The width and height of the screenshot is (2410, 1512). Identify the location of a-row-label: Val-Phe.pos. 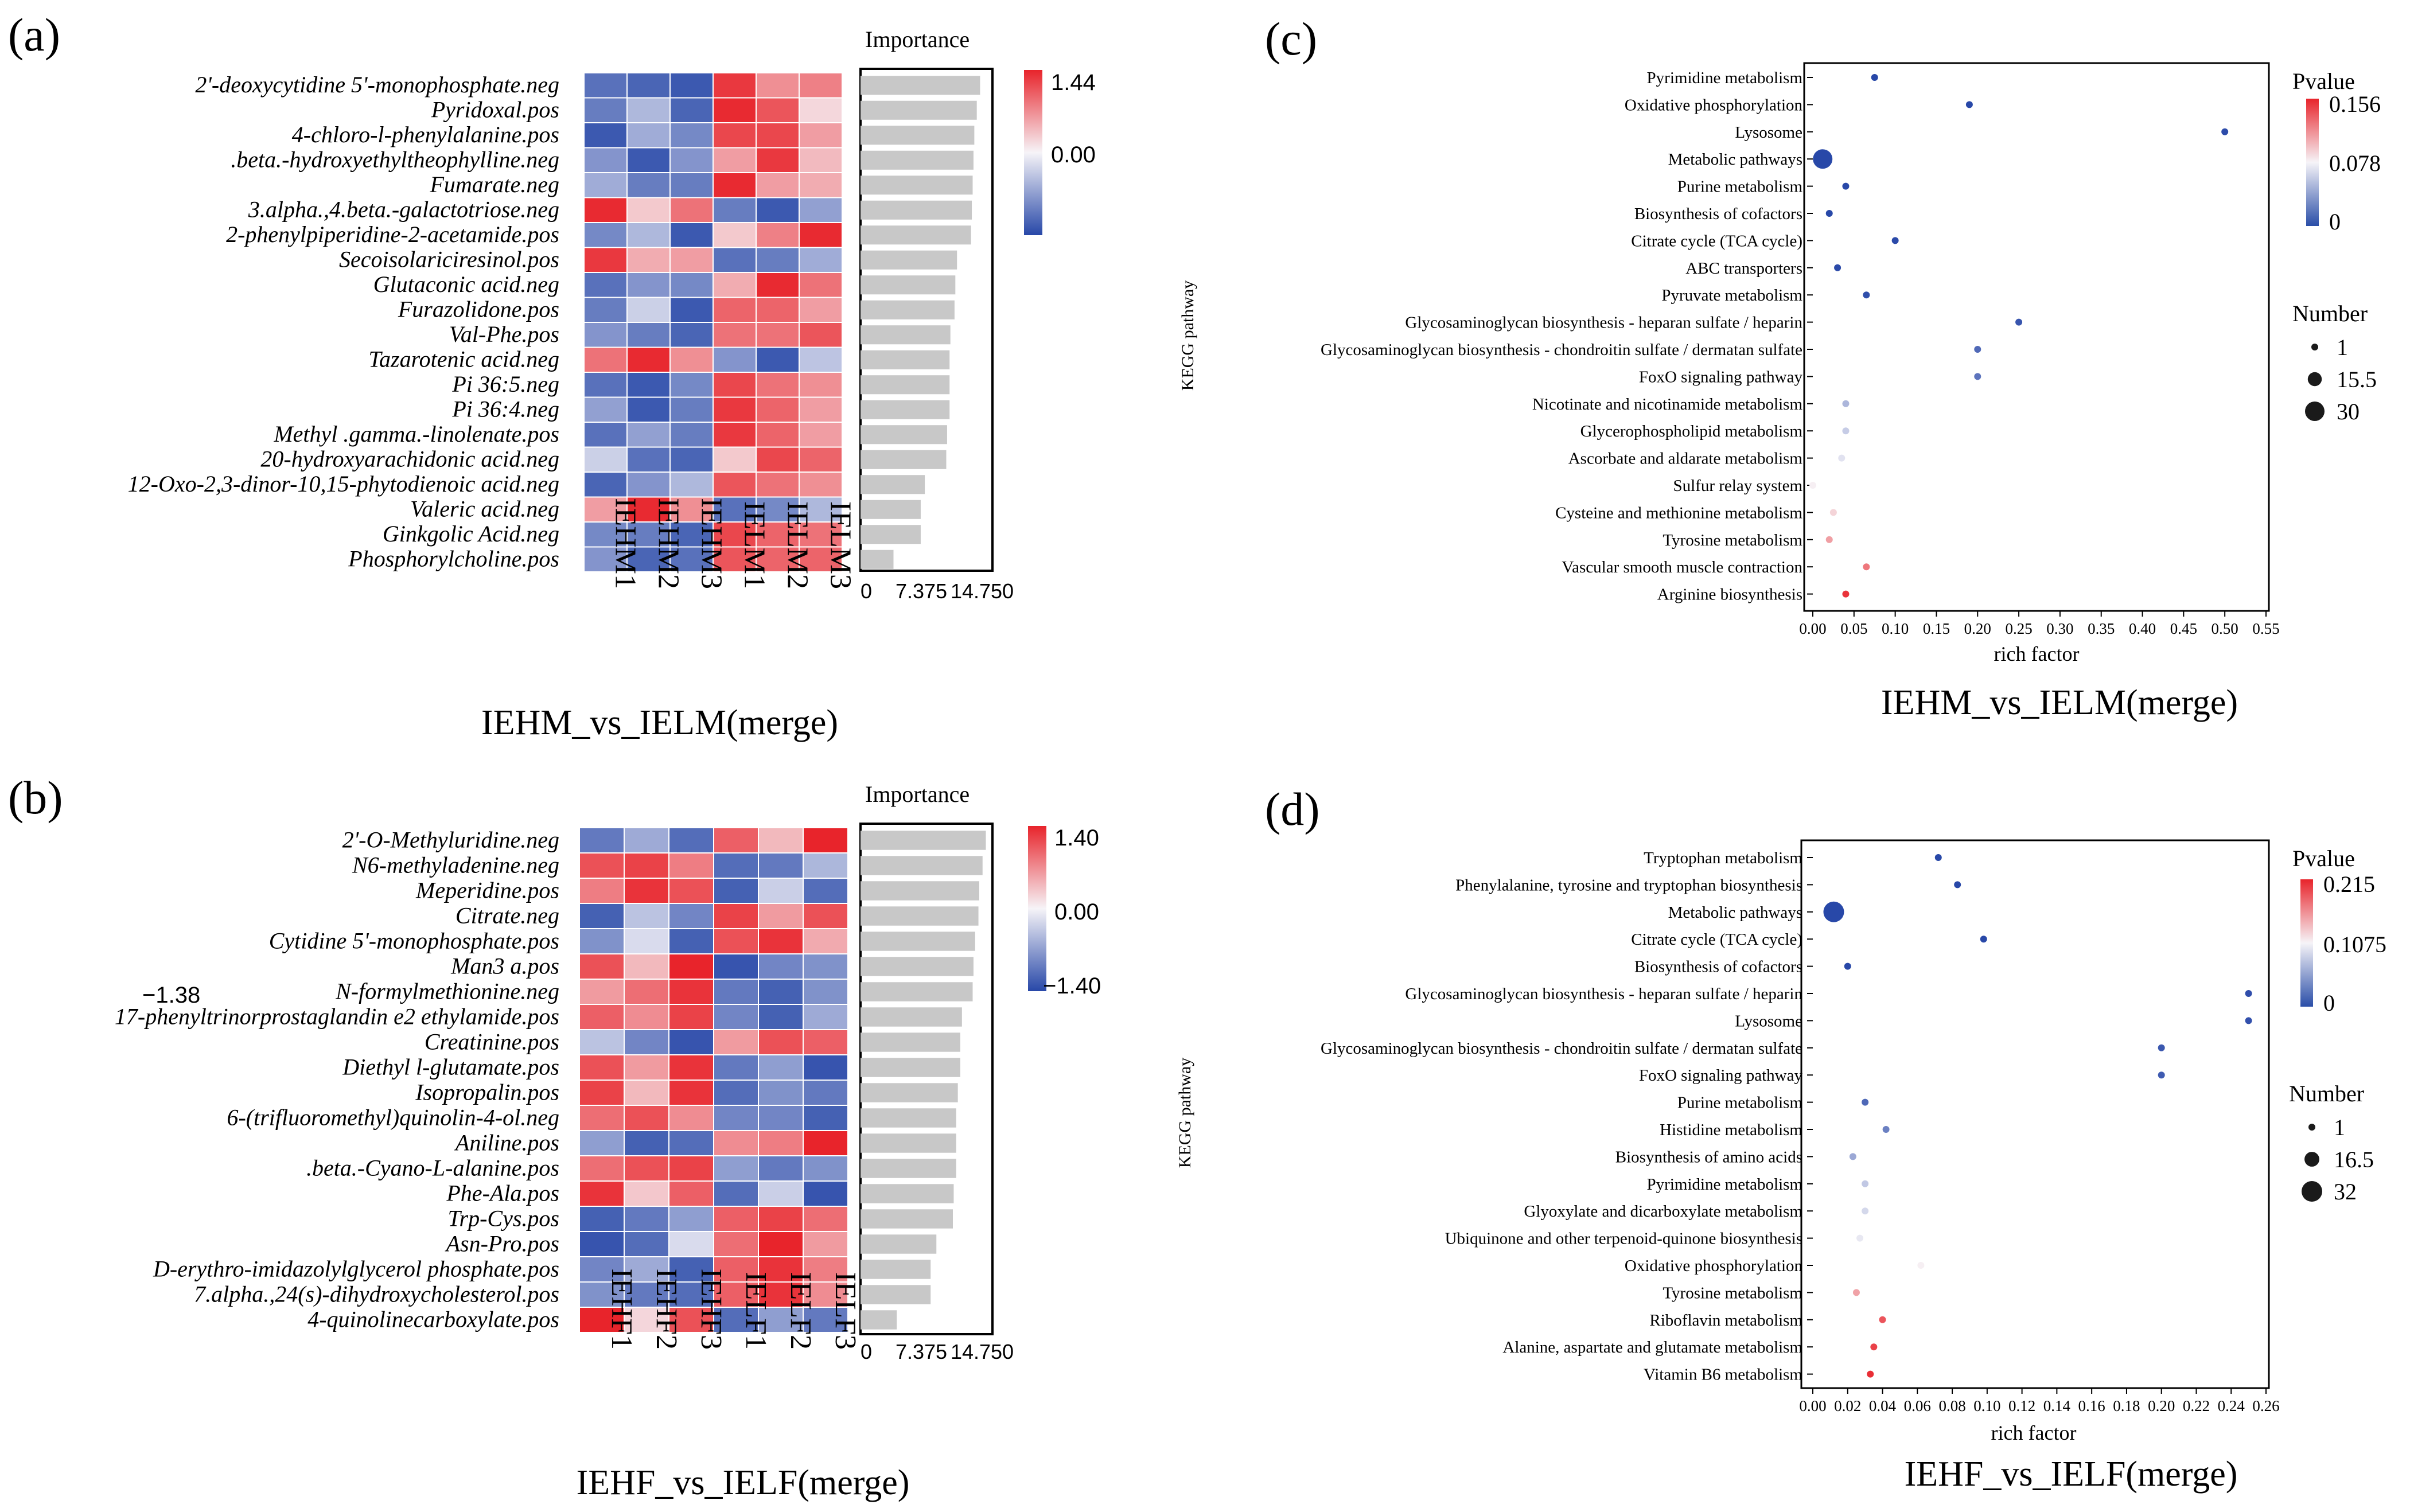
(504, 334).